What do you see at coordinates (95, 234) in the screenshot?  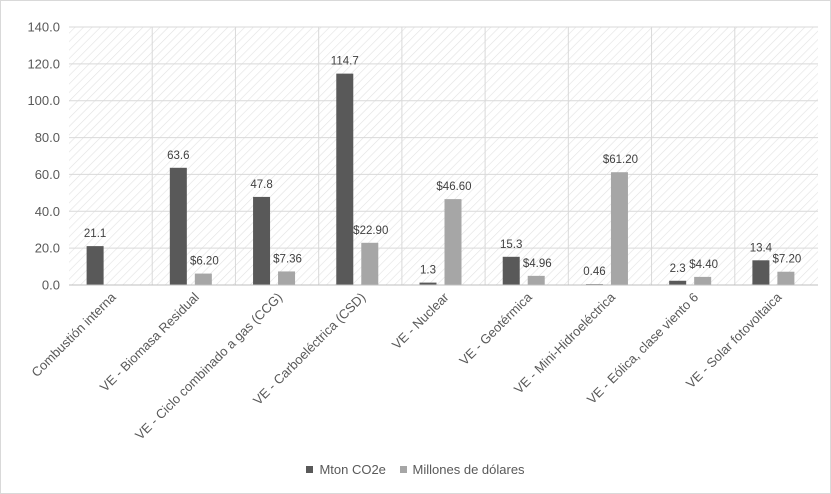 I see `data-label-series-1: 21.1` at bounding box center [95, 234].